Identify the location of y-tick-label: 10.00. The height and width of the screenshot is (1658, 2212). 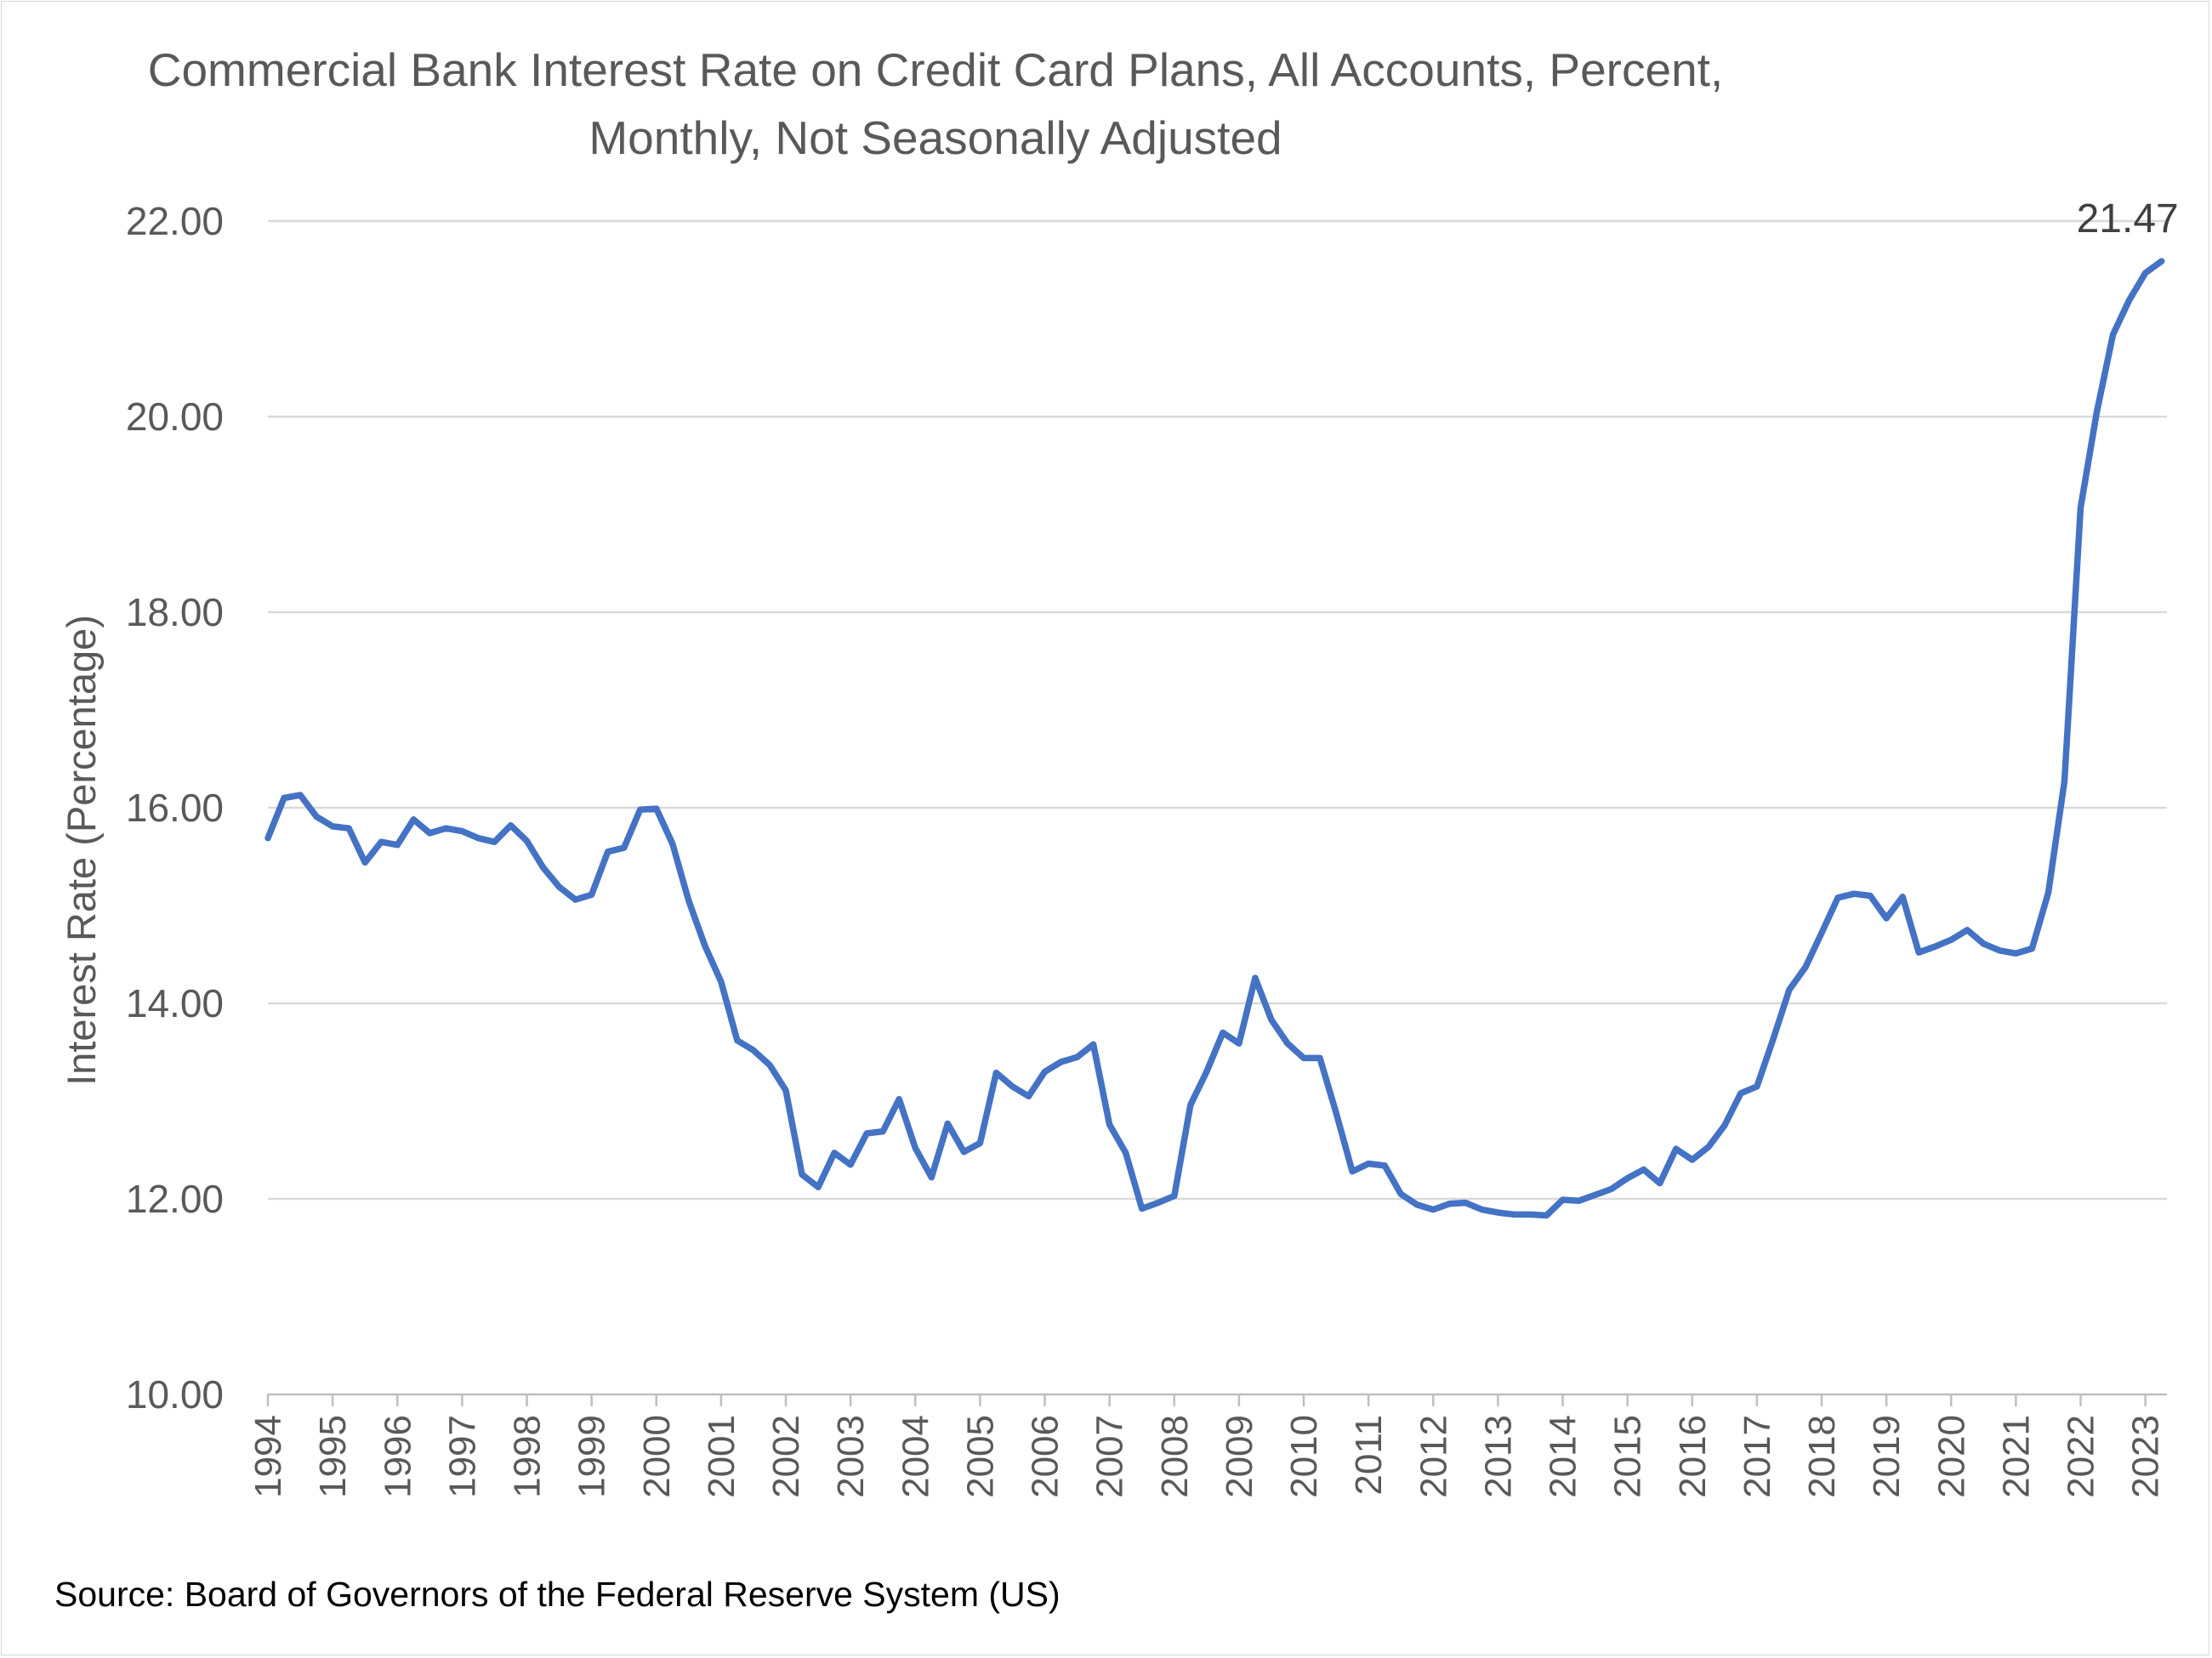
(175, 1394).